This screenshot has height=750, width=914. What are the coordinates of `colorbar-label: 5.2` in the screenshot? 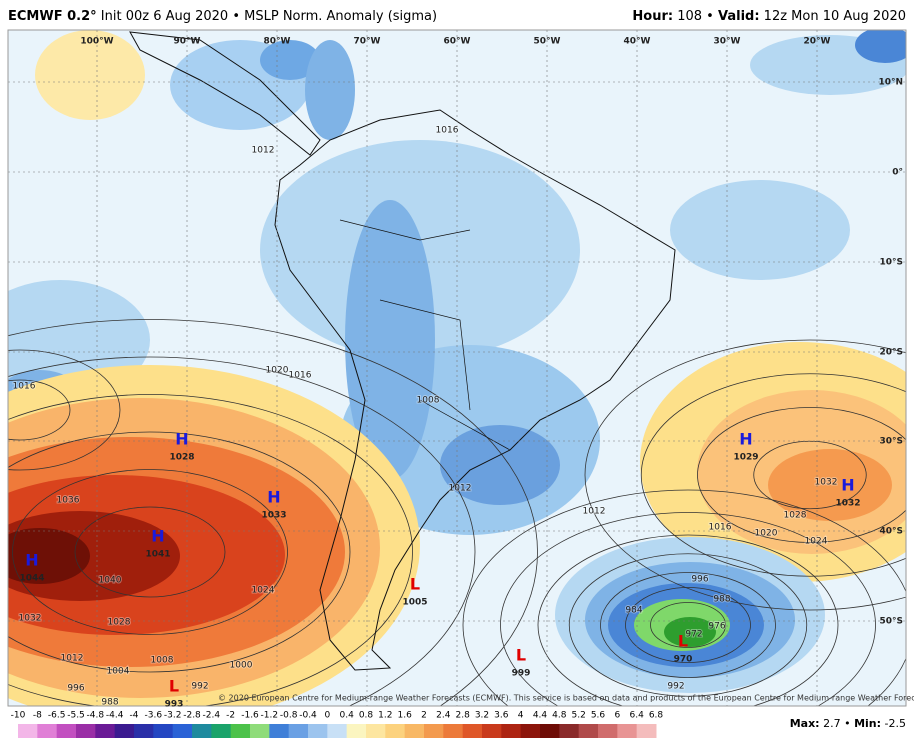 It's located at (579, 716).